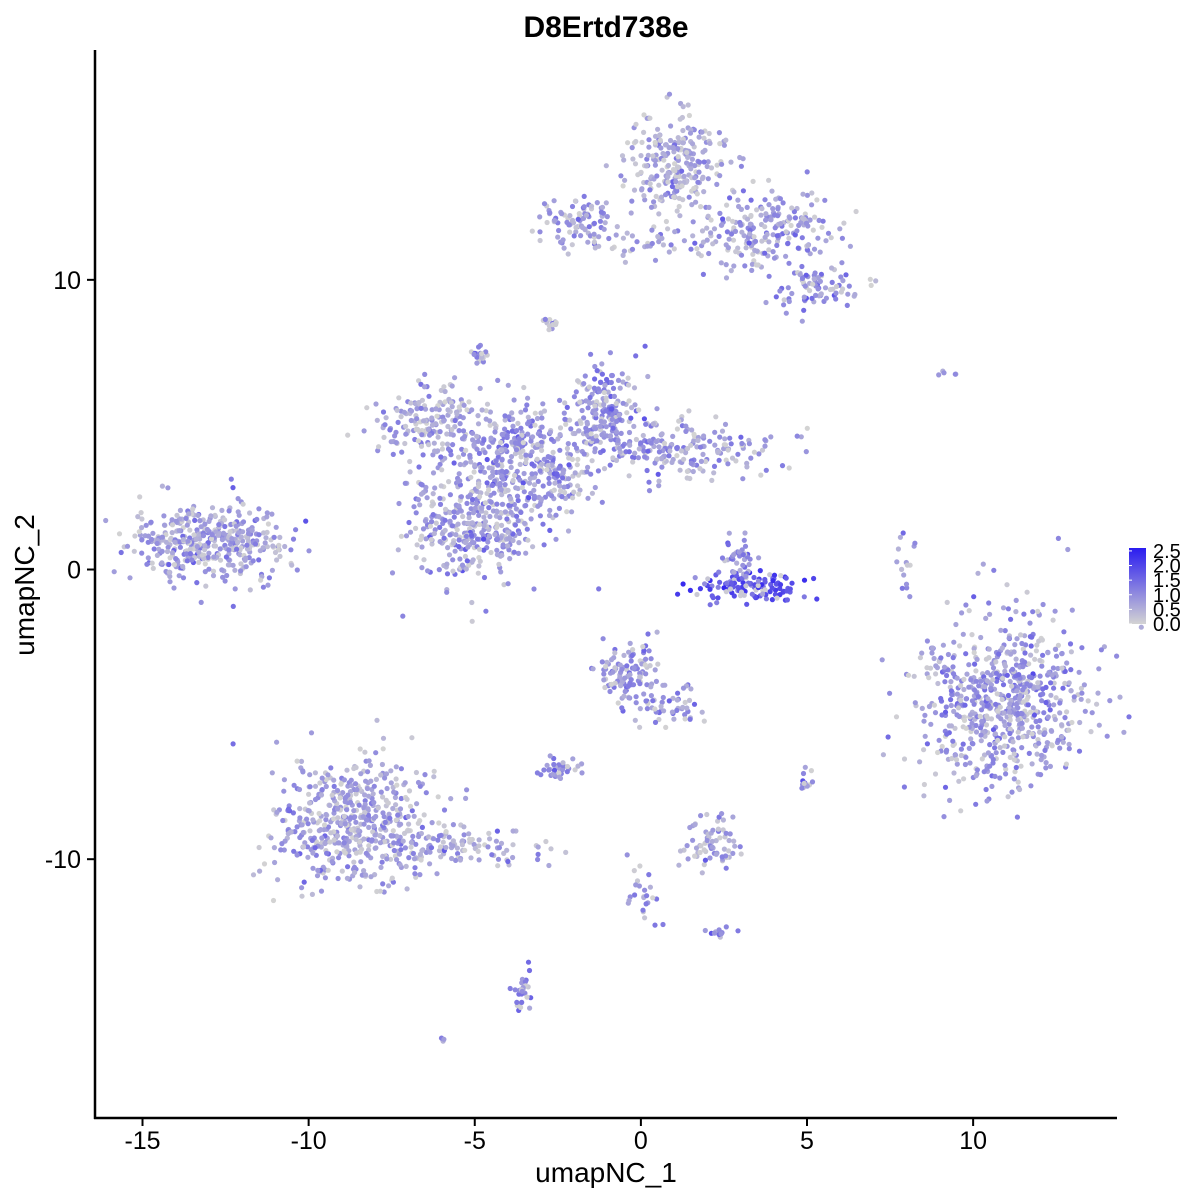  What do you see at coordinates (555, 1136) in the screenshot?
I see `x-axis-ticks: -15 -10 -5 0 5 10` at bounding box center [555, 1136].